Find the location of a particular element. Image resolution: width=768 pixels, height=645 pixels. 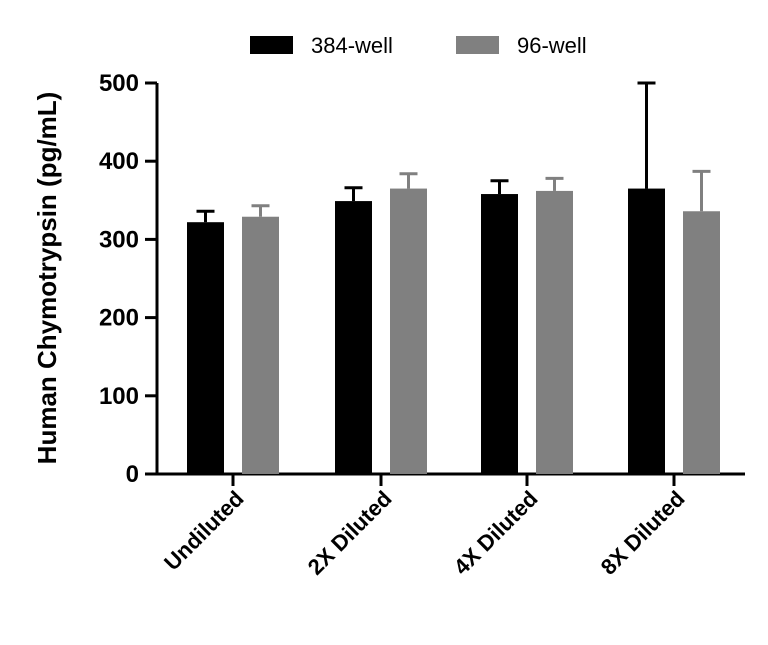

y-tick-label: 300 is located at coordinates (119, 239).